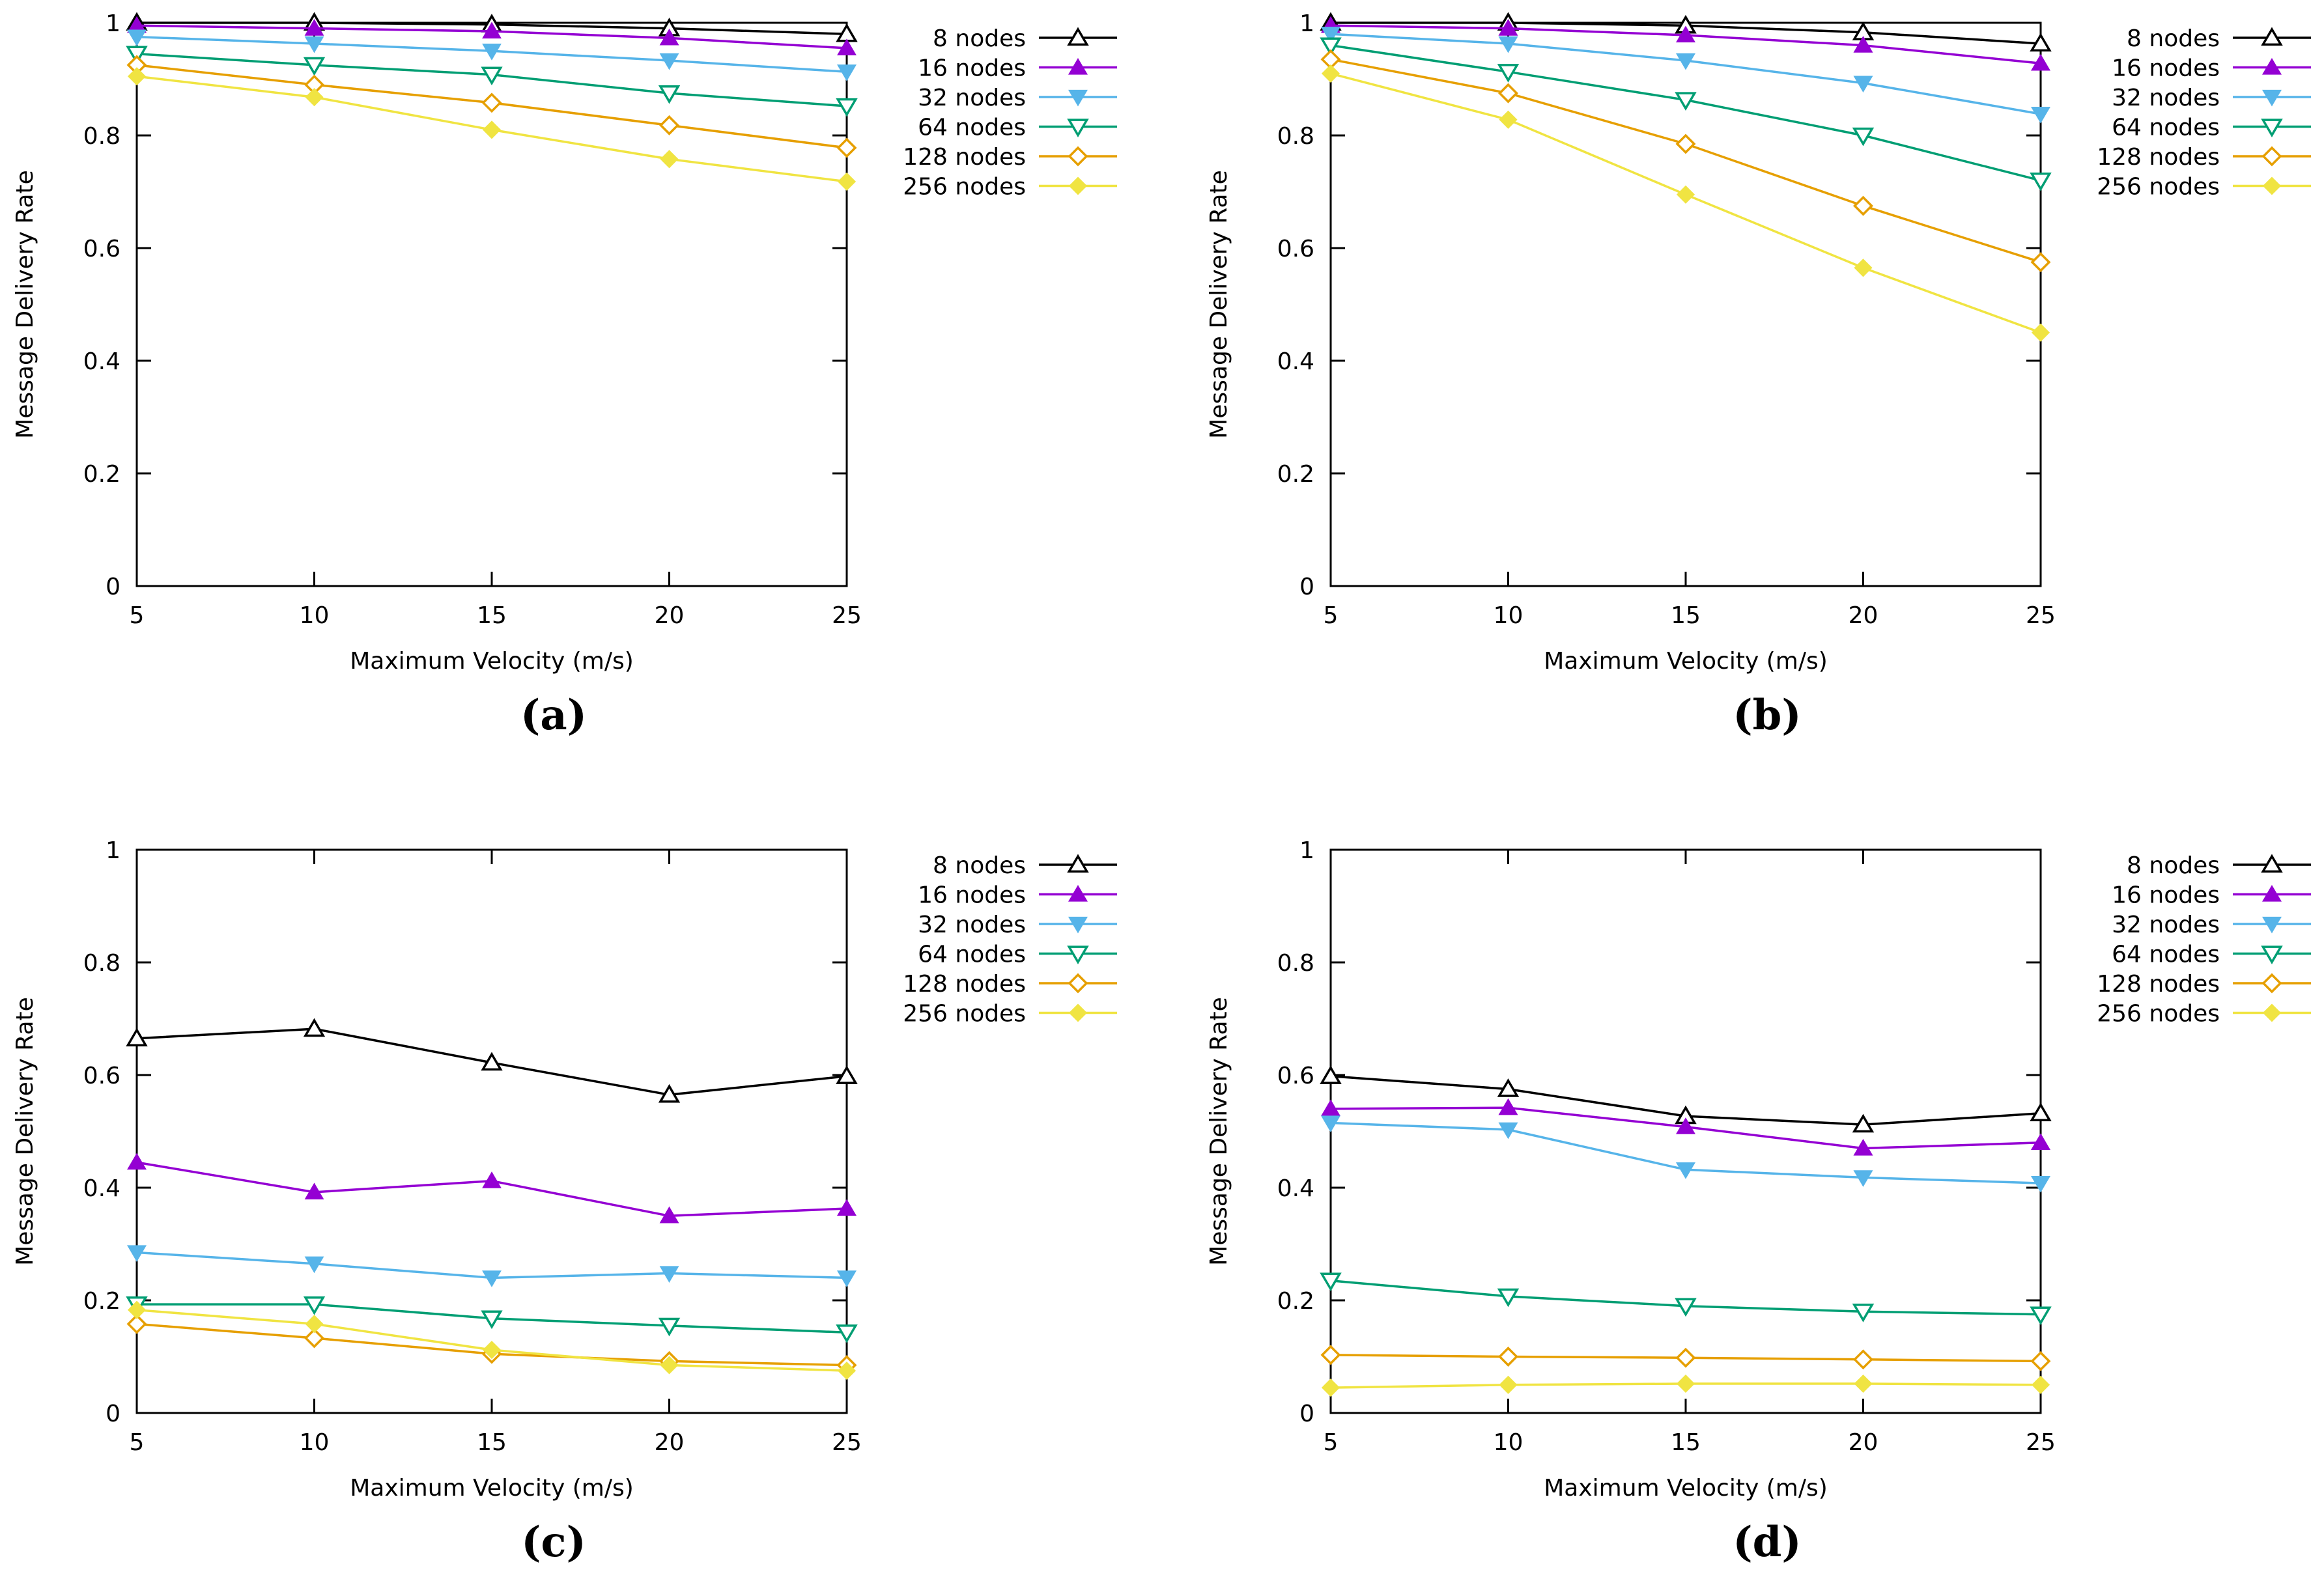  What do you see at coordinates (1306, 850) in the screenshot?
I see `y-tick-label: 1` at bounding box center [1306, 850].